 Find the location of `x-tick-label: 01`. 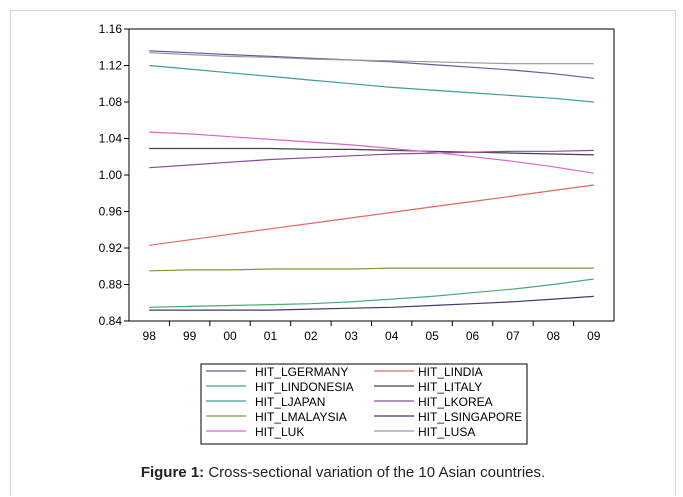

x-tick-label: 01 is located at coordinates (271, 336).